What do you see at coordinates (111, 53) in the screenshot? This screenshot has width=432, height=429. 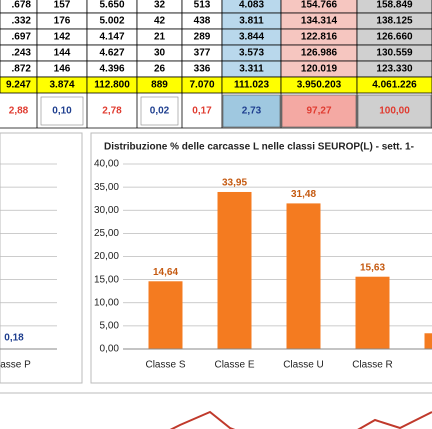 I see `cell: 4.627` at bounding box center [111, 53].